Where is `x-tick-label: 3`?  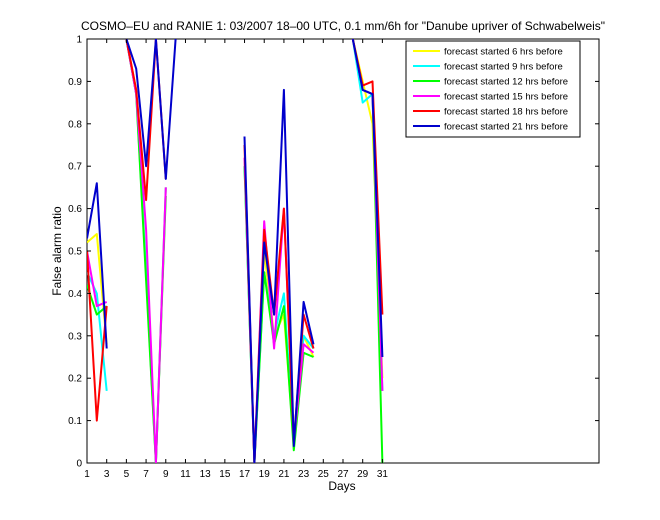 x-tick-label: 3 is located at coordinates (107, 474).